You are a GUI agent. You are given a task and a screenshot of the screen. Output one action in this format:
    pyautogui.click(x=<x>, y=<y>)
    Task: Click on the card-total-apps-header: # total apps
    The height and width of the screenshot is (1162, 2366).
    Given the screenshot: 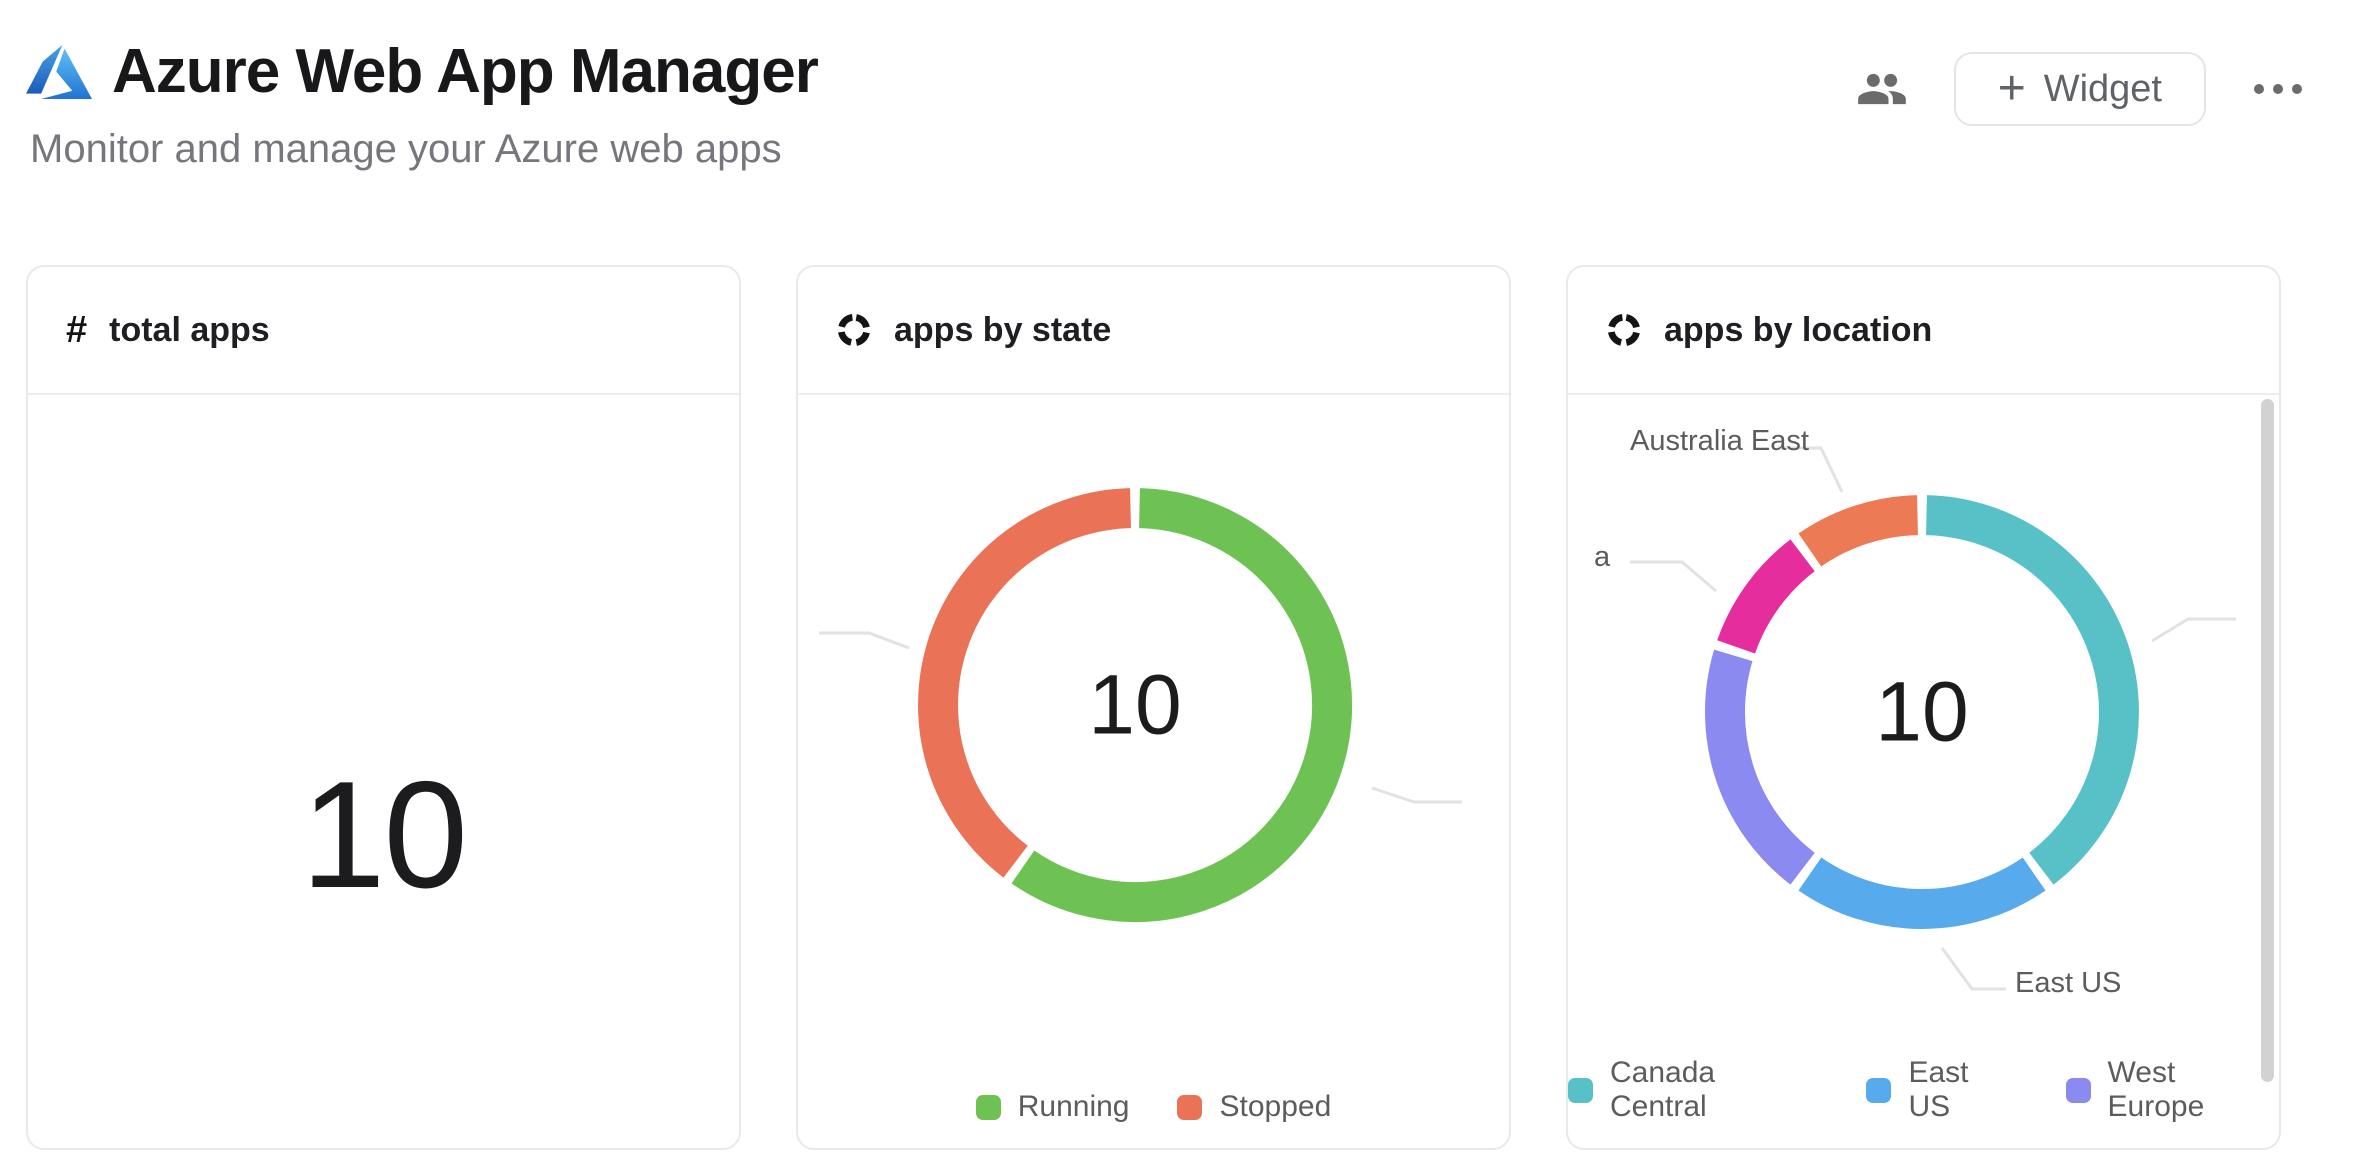 What is the action you would take?
    pyautogui.click(x=383, y=331)
    